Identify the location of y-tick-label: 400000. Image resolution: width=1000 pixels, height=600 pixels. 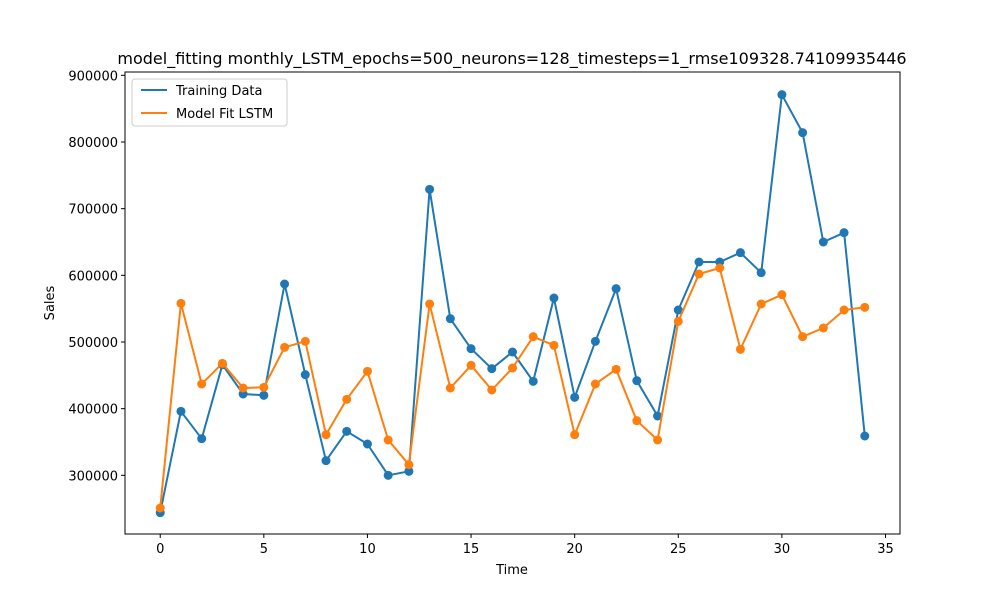
(93, 410).